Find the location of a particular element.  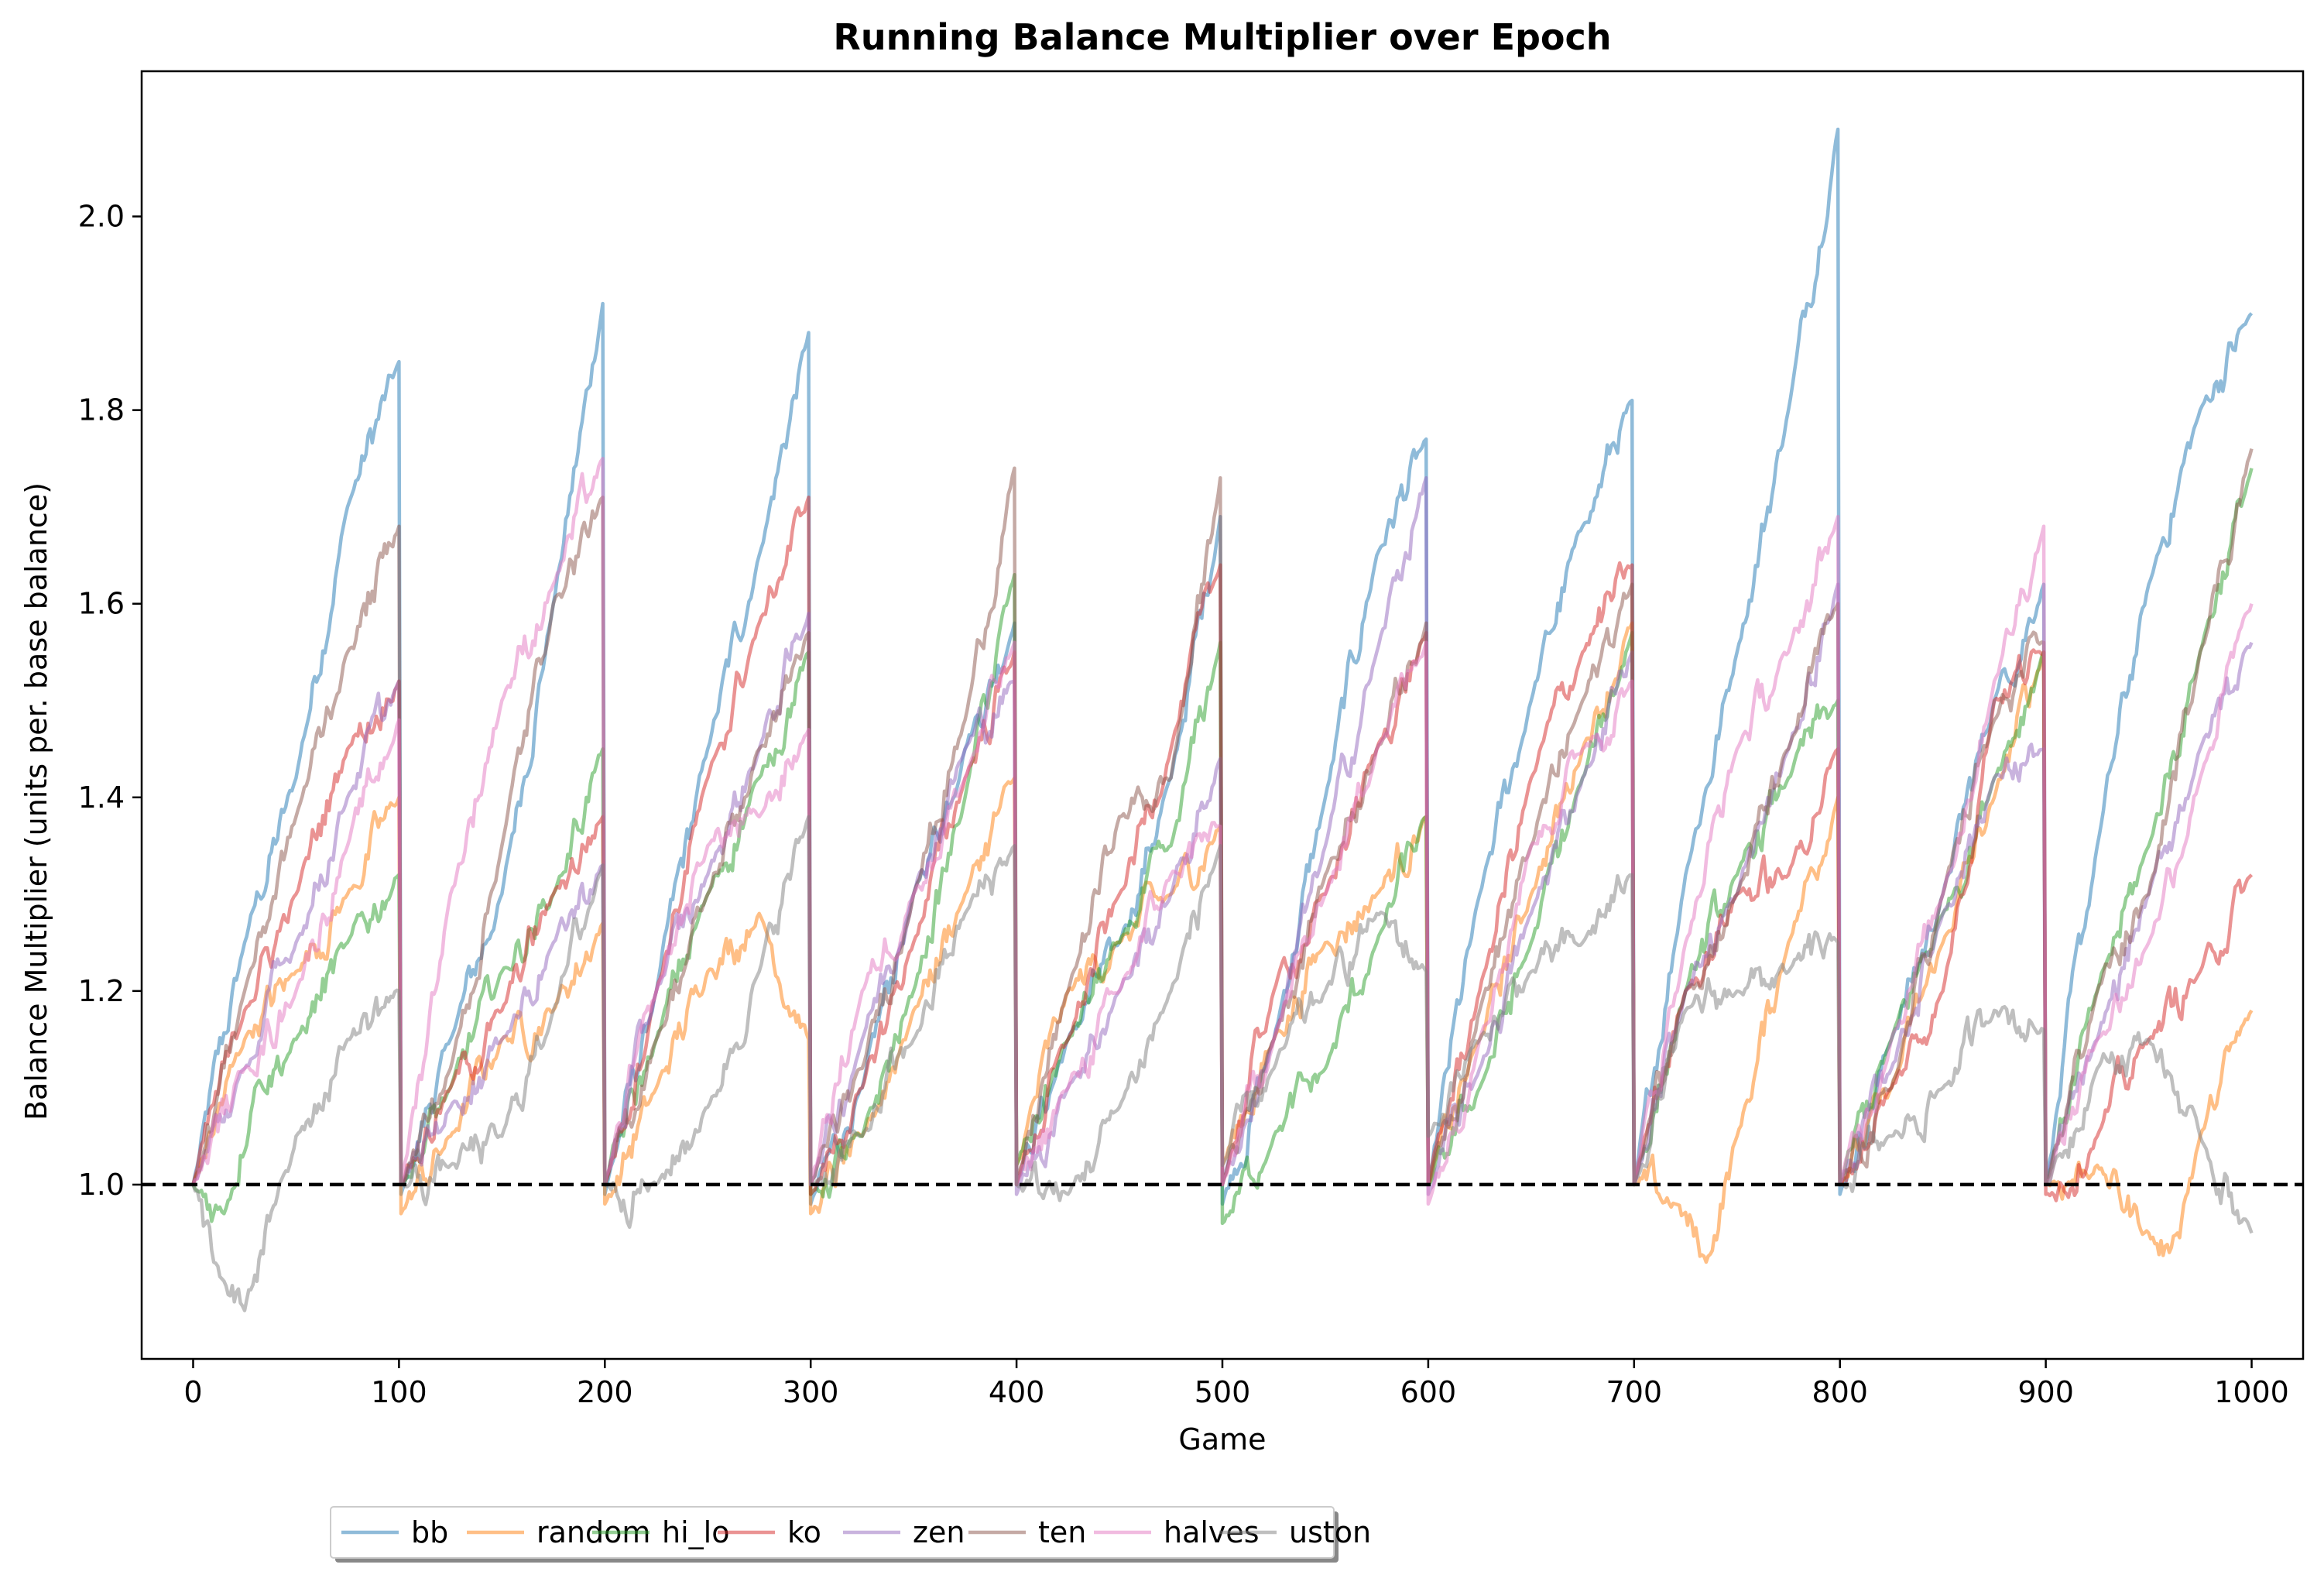

x-axis-label: Game is located at coordinates (1222, 1439).